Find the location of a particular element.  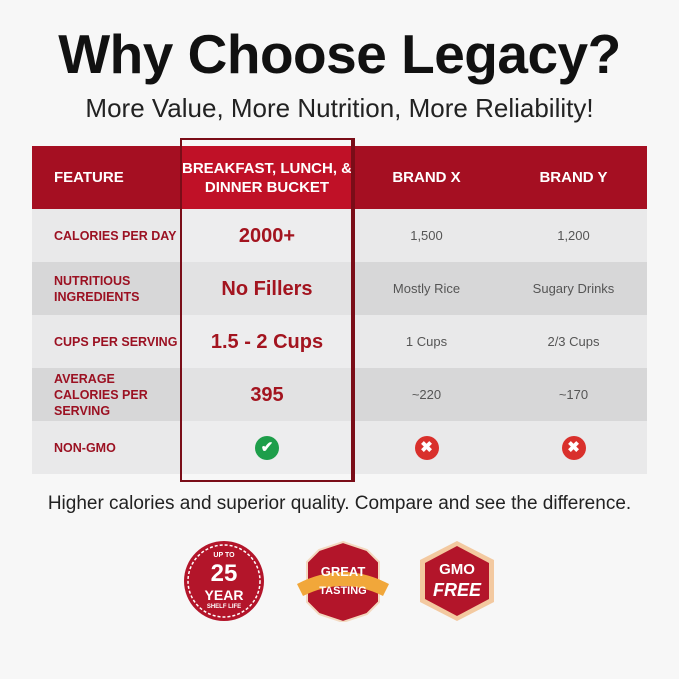

header-feature: FEATURE is located at coordinates (89, 177).